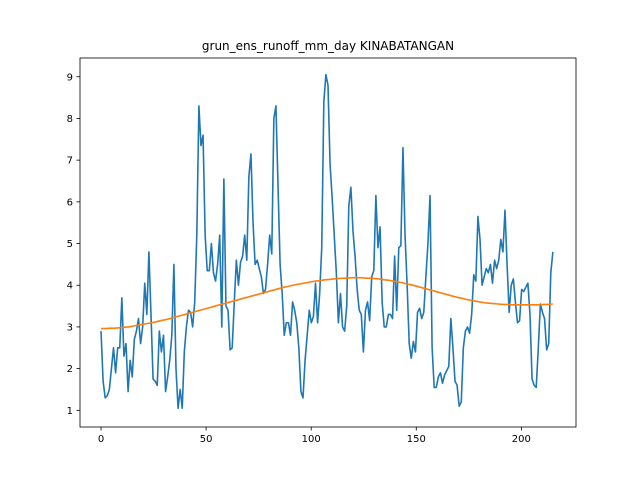  I want to click on y-tick-label: 5, so click(70, 244).